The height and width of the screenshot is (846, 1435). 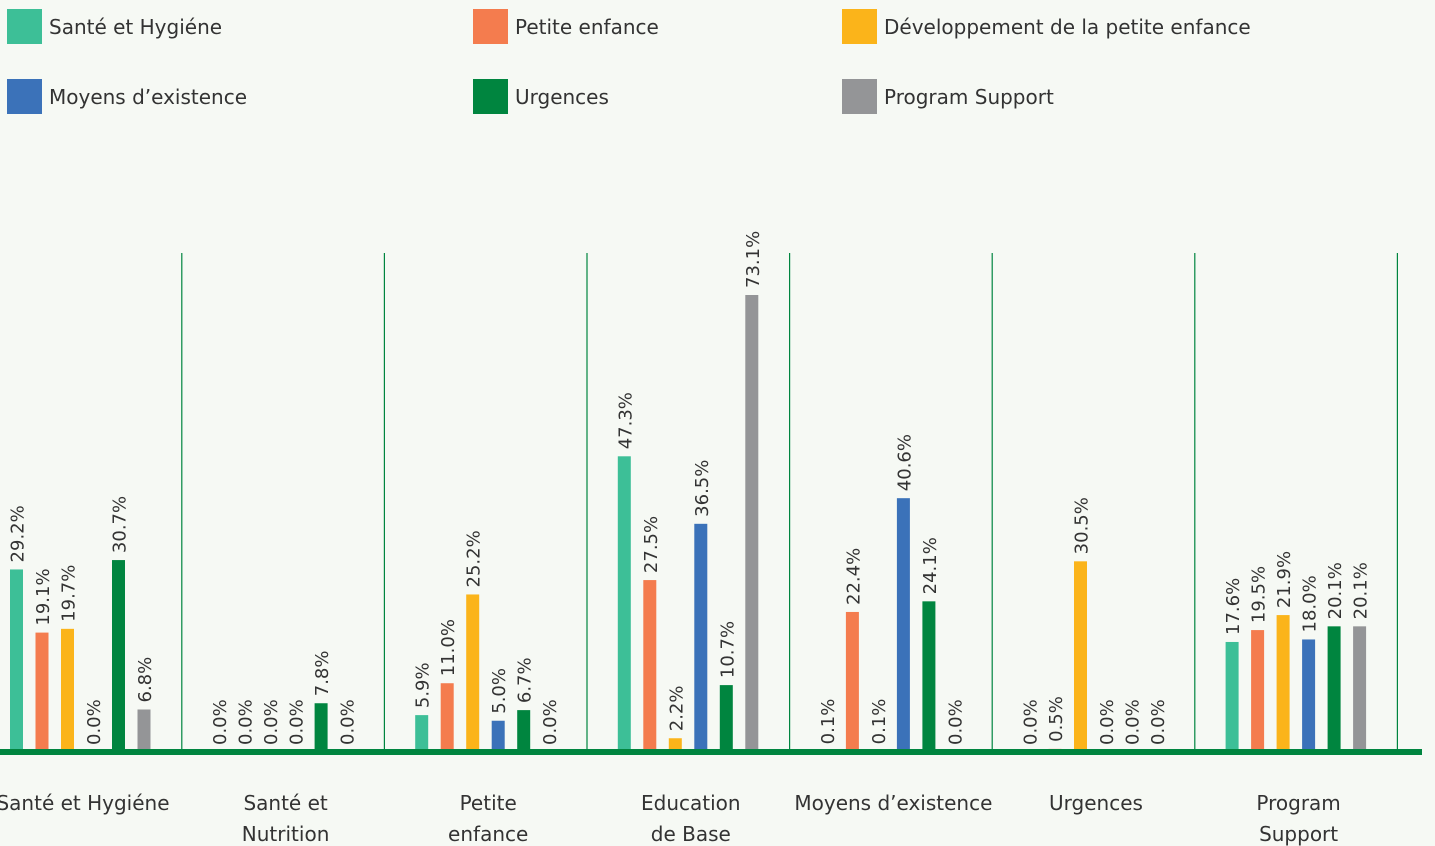 I want to click on value-label: 11.0%, so click(x=448, y=647).